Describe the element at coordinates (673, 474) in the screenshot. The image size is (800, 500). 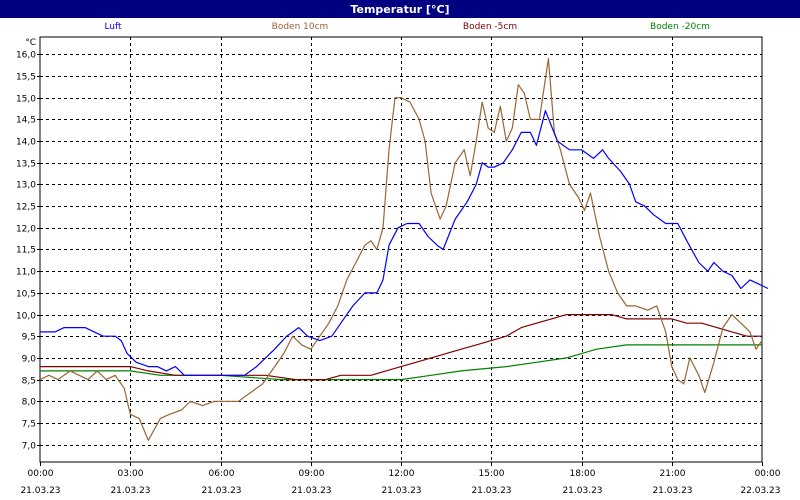
I see `x-tick-time-label: 21:00` at that location.